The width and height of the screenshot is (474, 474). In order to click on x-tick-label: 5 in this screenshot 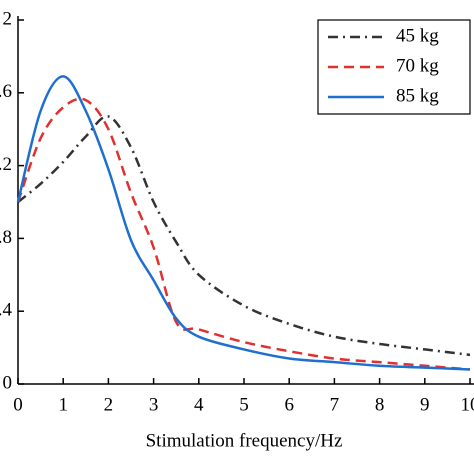, I will do `click(244, 404)`.